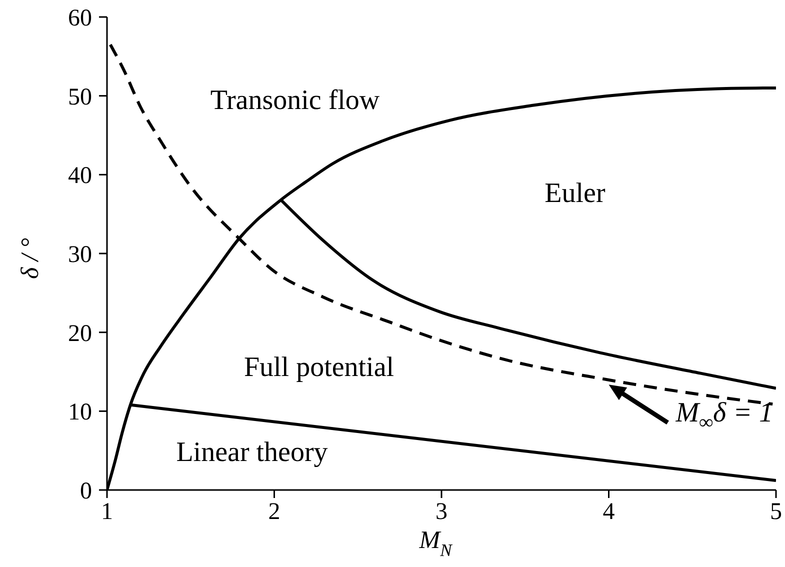  Describe the element at coordinates (776, 512) in the screenshot. I see `x-tick-label: 5` at that location.